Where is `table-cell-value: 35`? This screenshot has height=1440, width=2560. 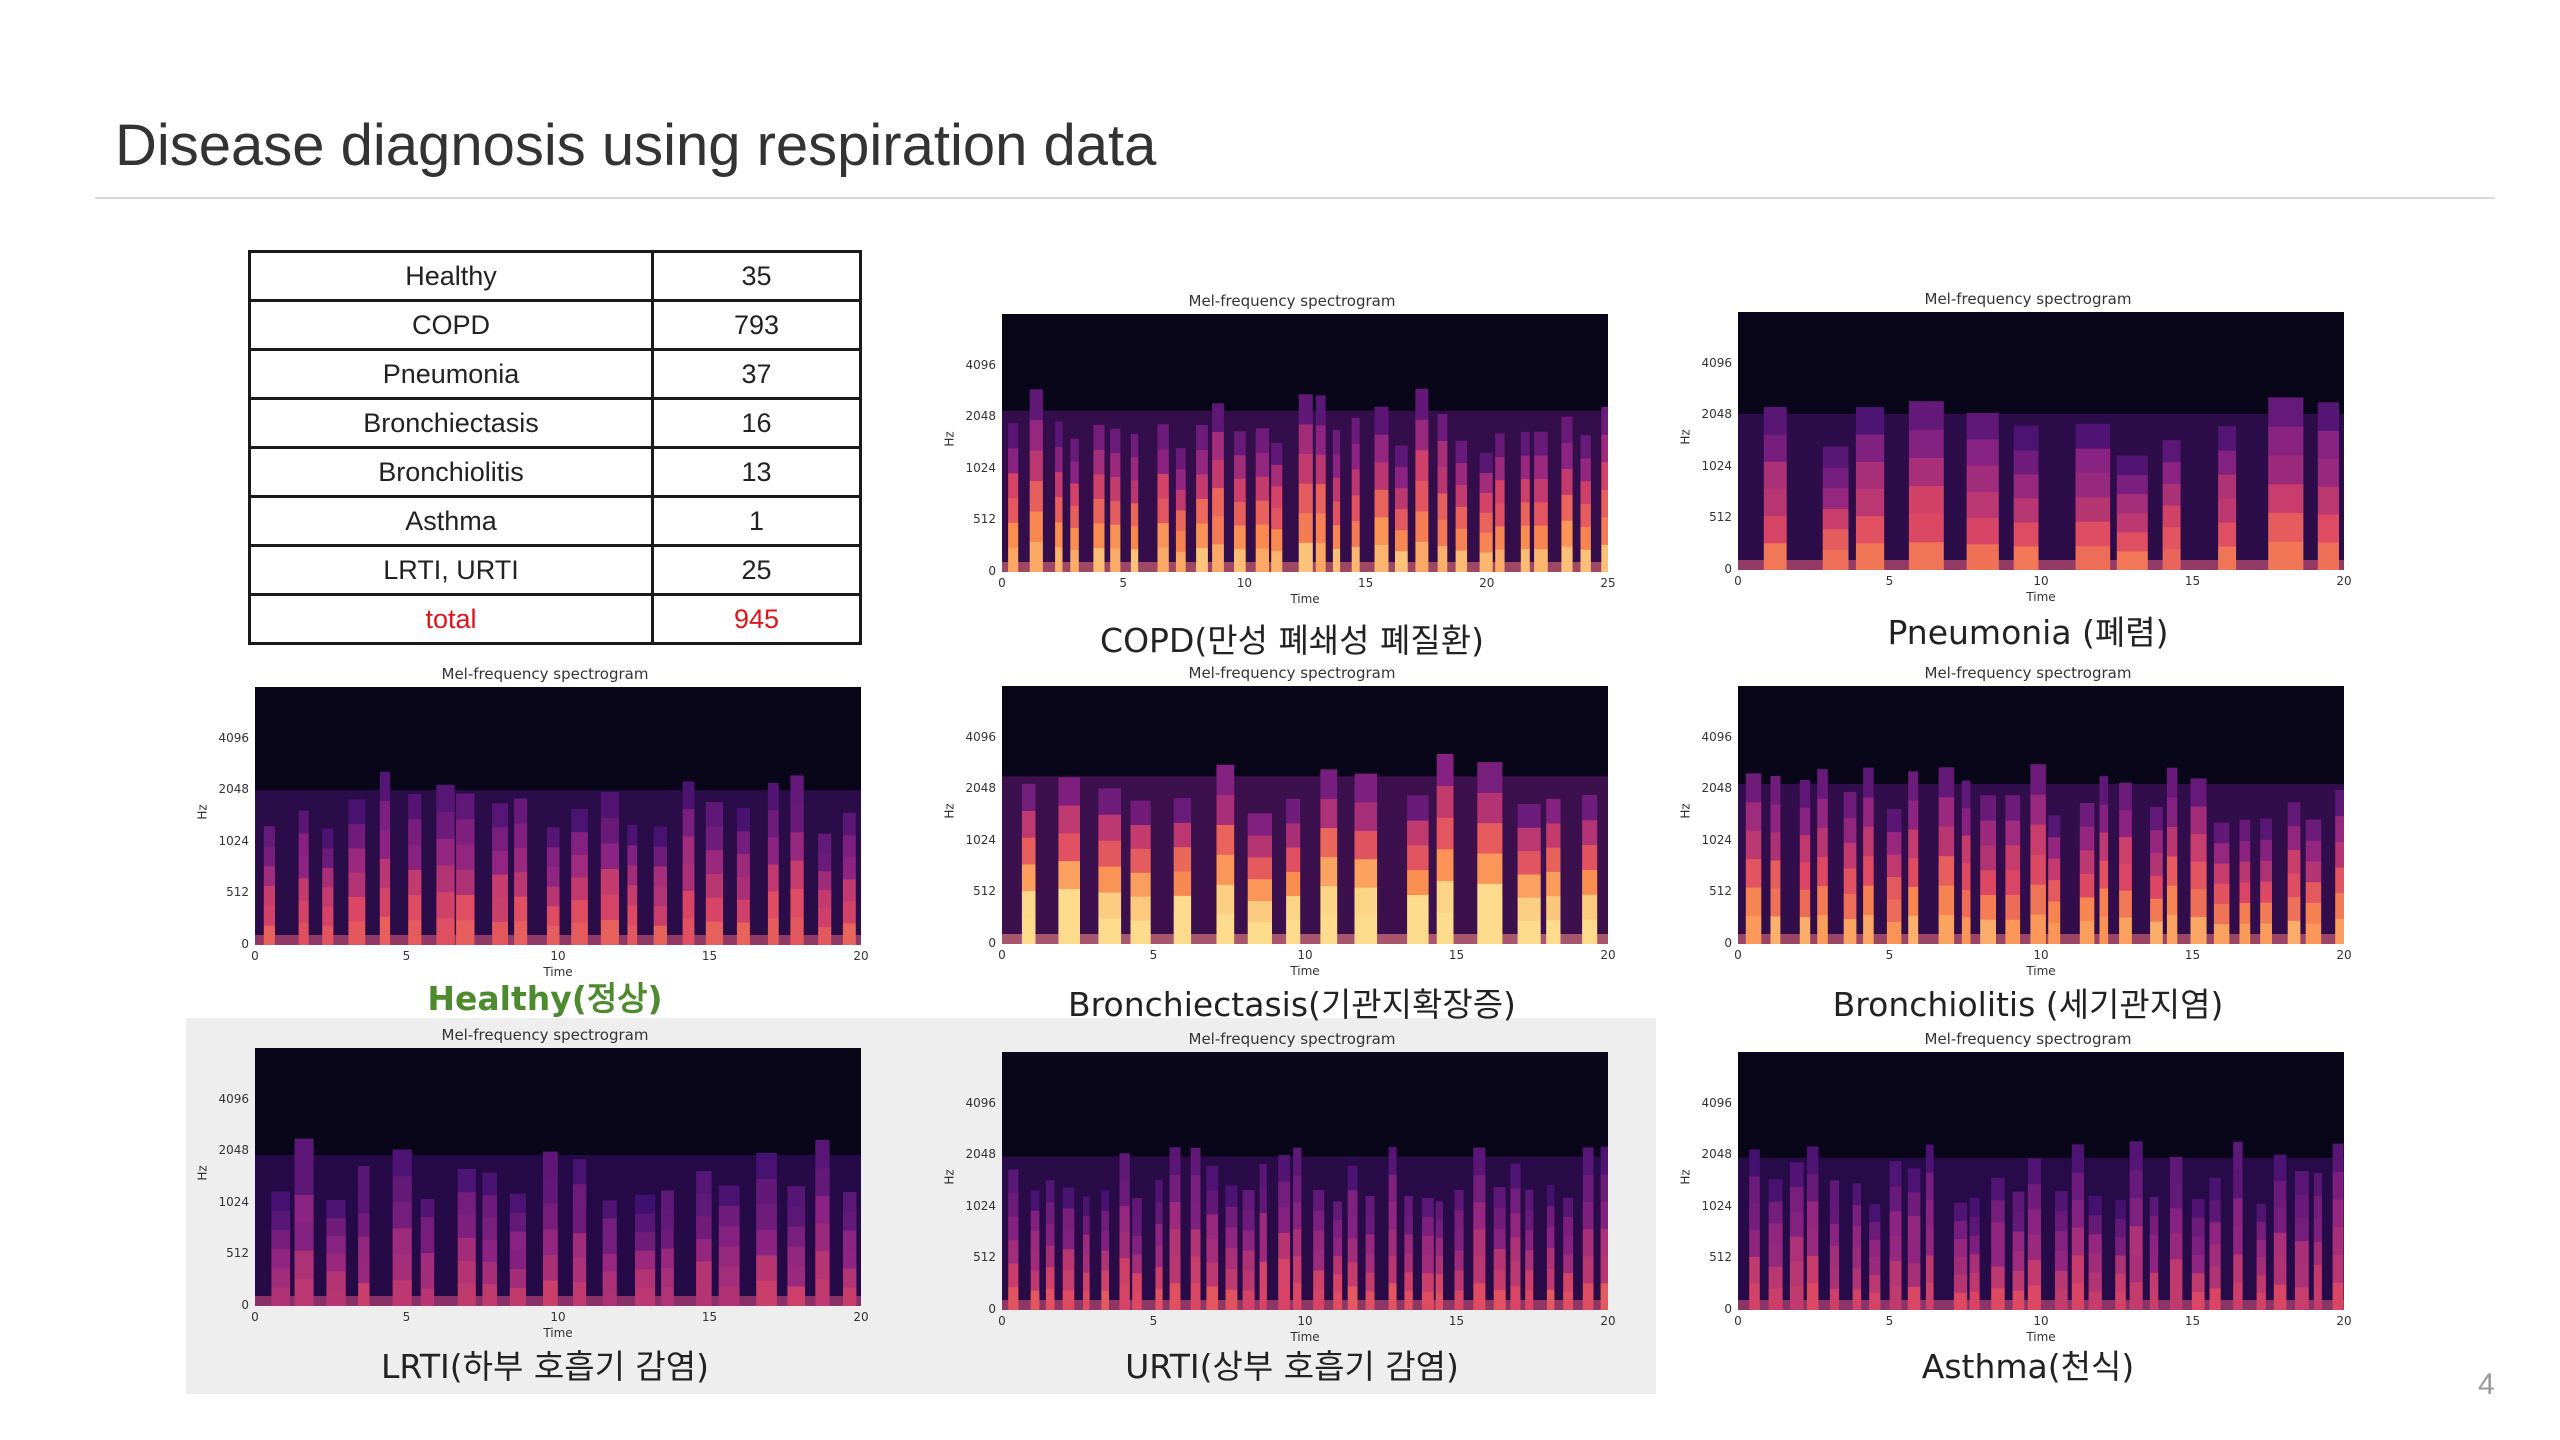
table-cell-value: 35 is located at coordinates (756, 276).